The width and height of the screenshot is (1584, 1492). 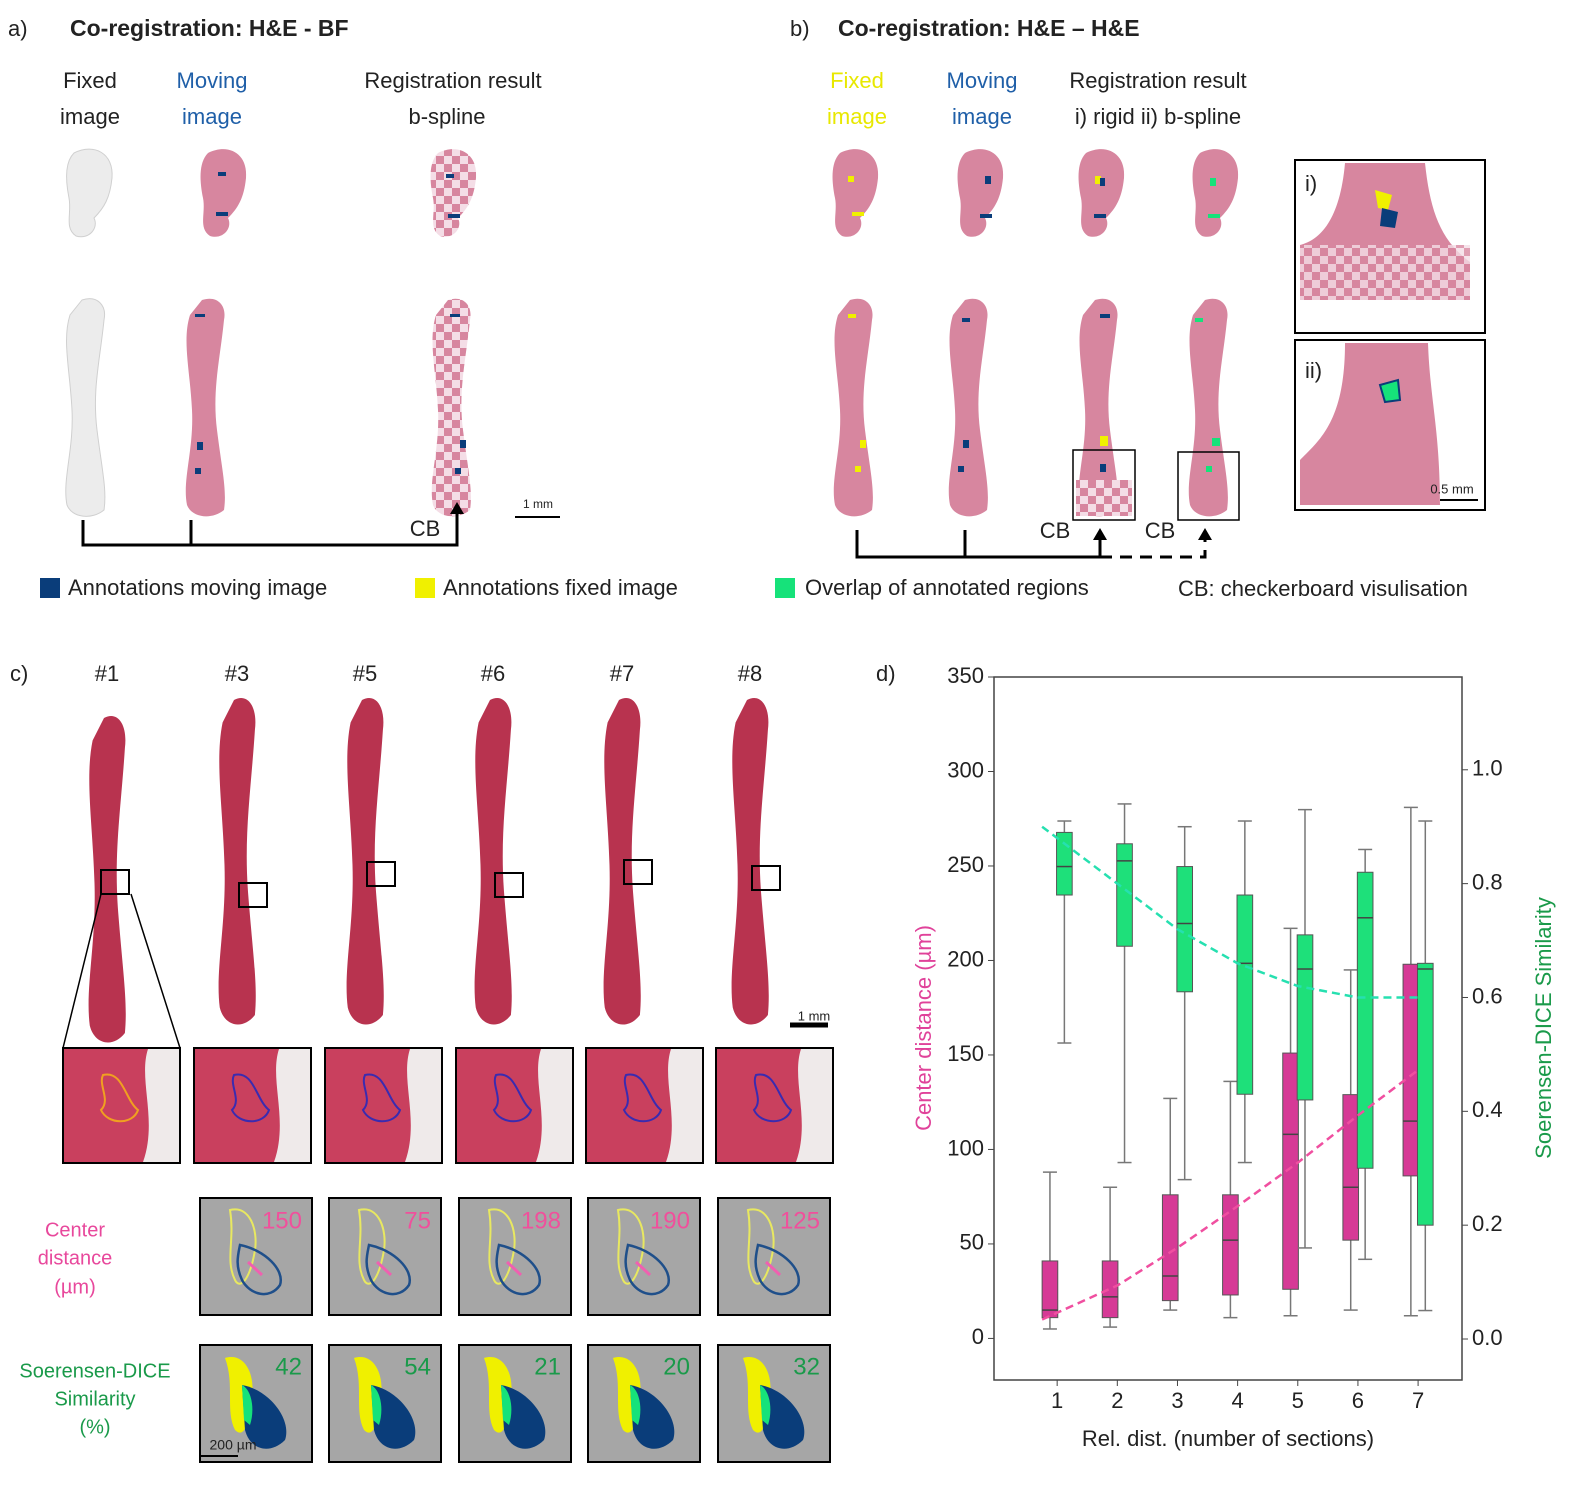 I want to click on inset-i, so click(x=1390, y=246).